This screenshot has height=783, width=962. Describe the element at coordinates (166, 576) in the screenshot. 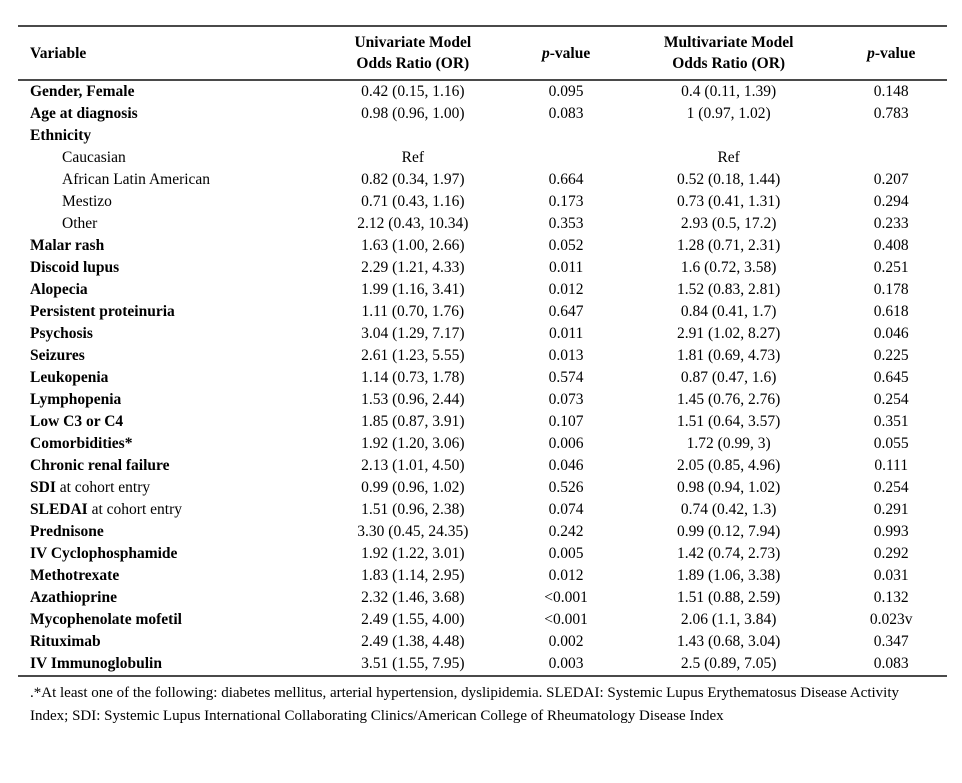

I see `variable-cell: Methotrexate` at that location.